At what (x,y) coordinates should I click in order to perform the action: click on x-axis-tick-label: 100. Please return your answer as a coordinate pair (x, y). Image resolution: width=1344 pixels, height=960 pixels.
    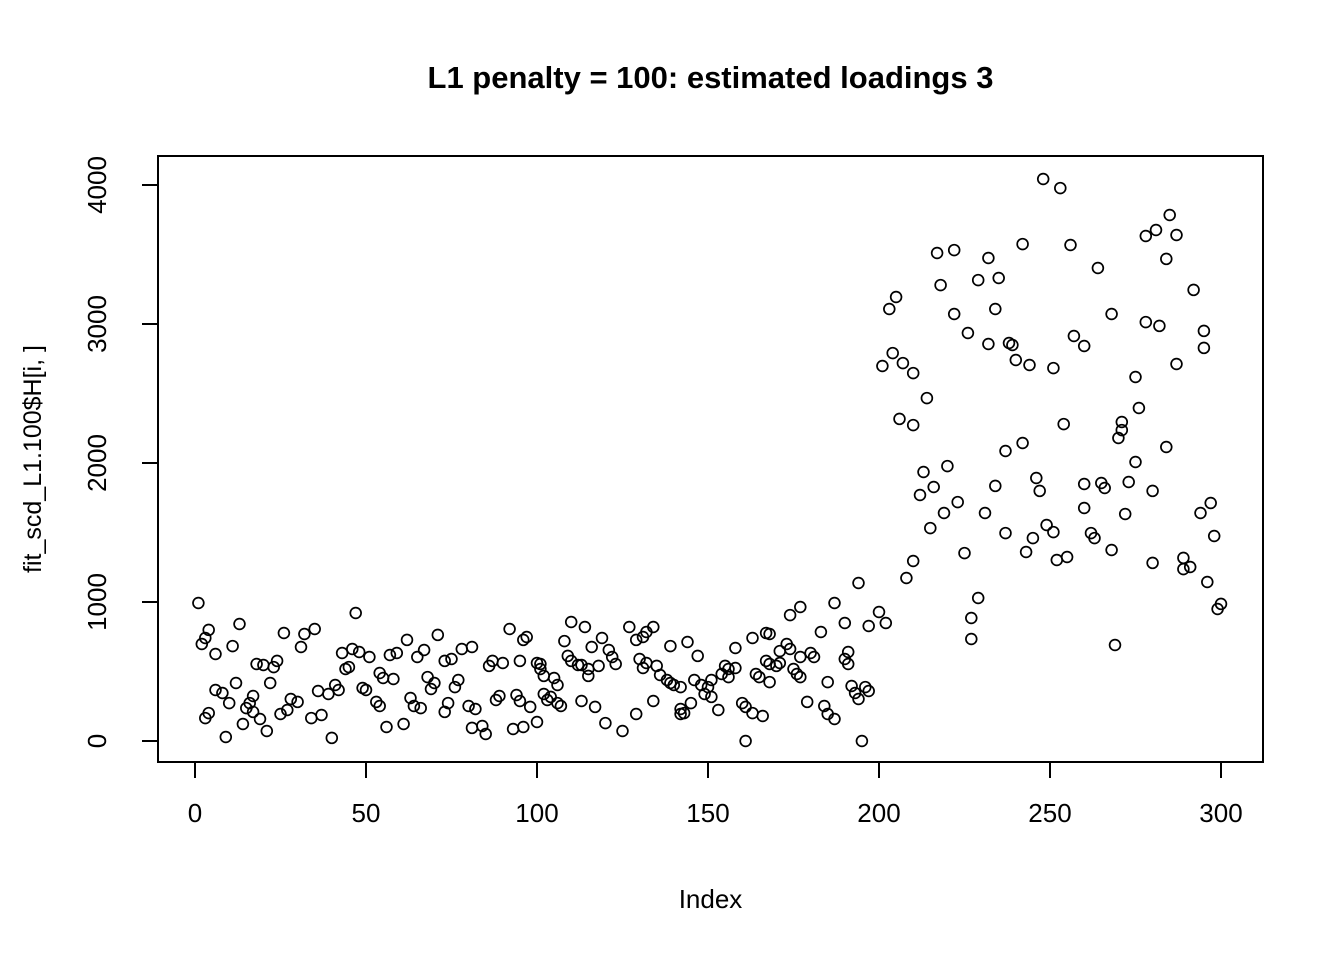
    Looking at the image, I should click on (536, 813).